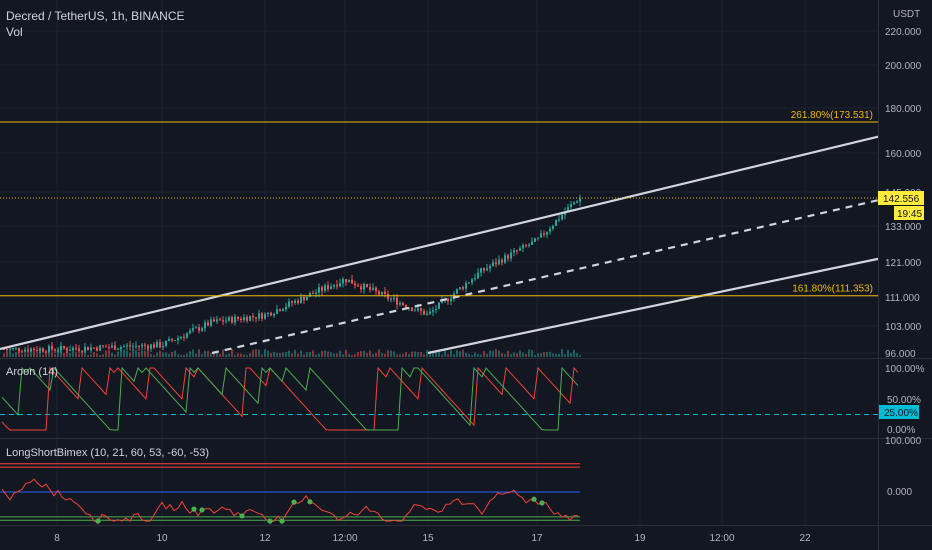 Image resolution: width=932 pixels, height=550 pixels. Describe the element at coordinates (32, 372) in the screenshot. I see `aroon-title: Aroon (14)` at that location.